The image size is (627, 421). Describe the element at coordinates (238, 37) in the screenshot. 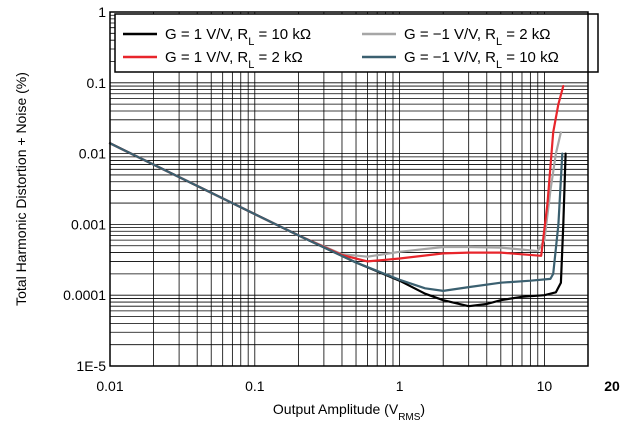

I see `legend-label: G = 1 V/V, RL = 10 kΩ` at that location.